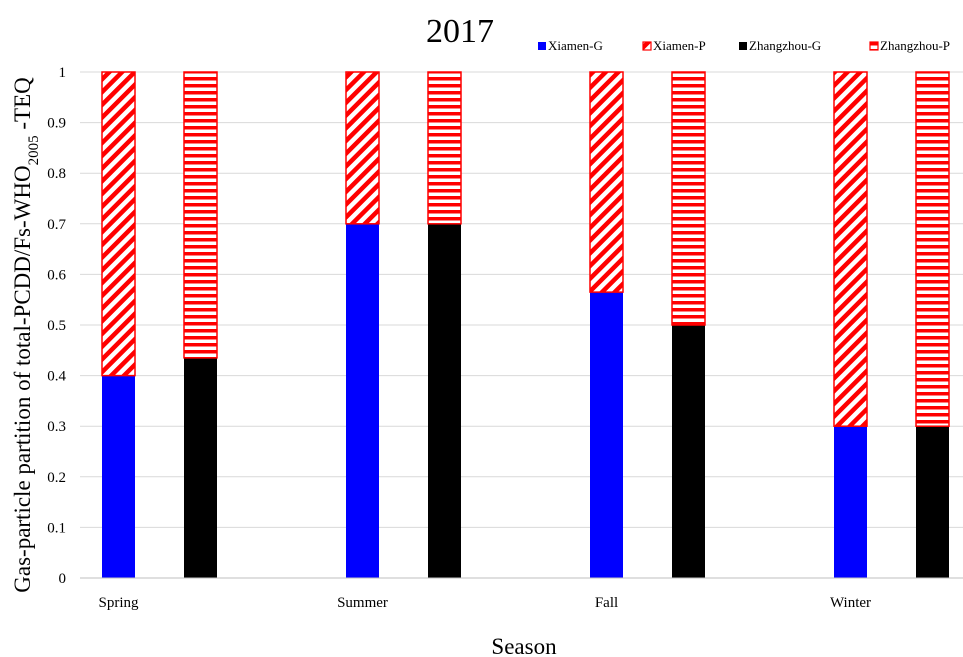  Describe the element at coordinates (932, 249) in the screenshot. I see `bar-zhangzhou-p-winter` at that location.